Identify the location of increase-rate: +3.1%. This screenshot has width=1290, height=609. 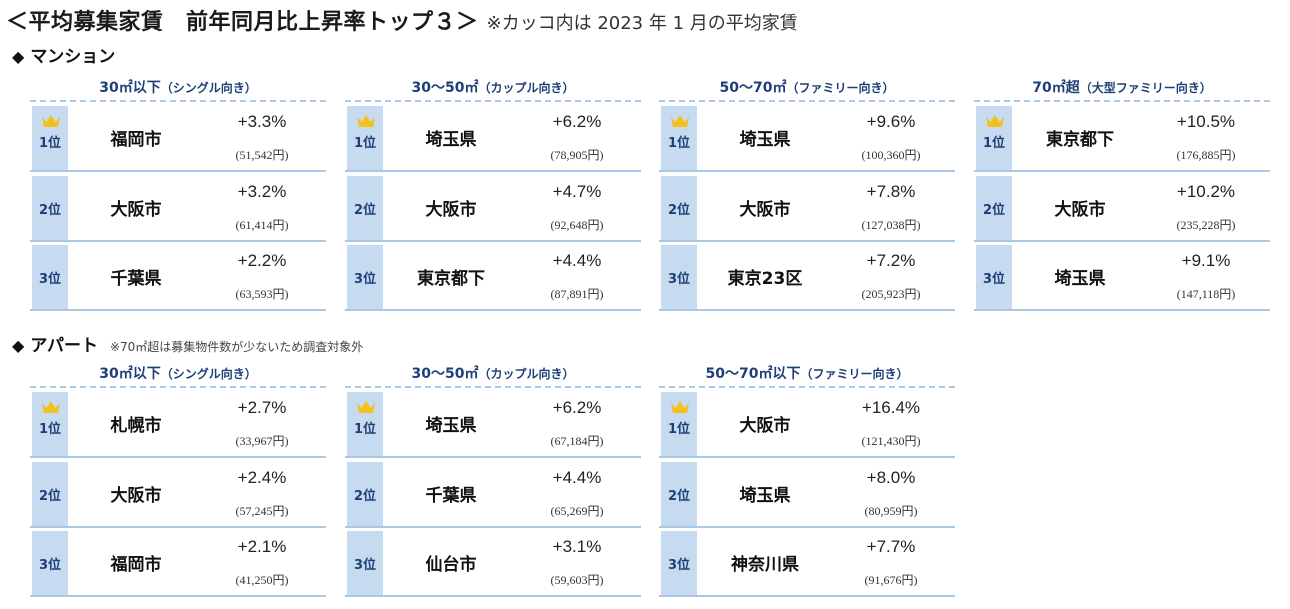
(577, 546).